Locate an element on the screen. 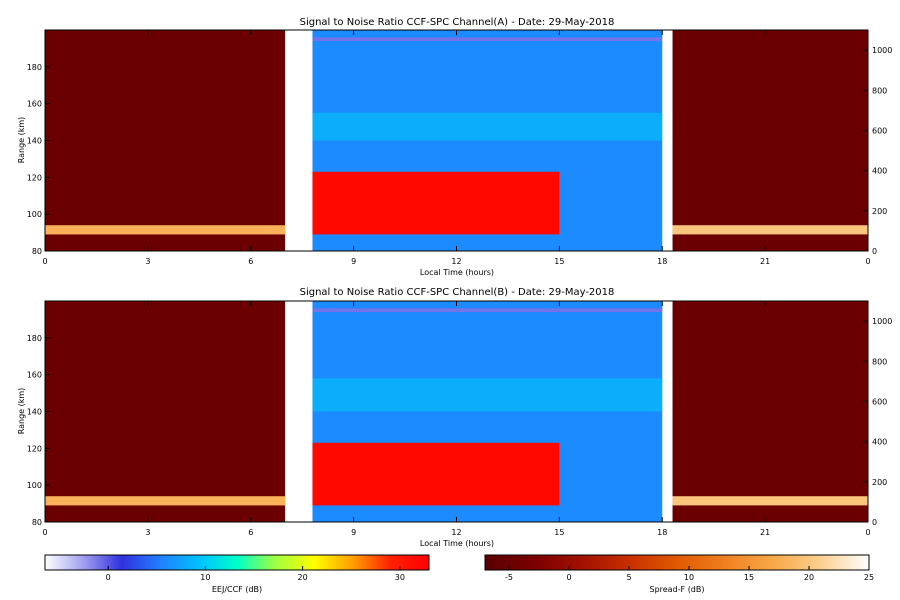 The image size is (900, 600). panel-a-segment-night-morning is located at coordinates (165, 140).